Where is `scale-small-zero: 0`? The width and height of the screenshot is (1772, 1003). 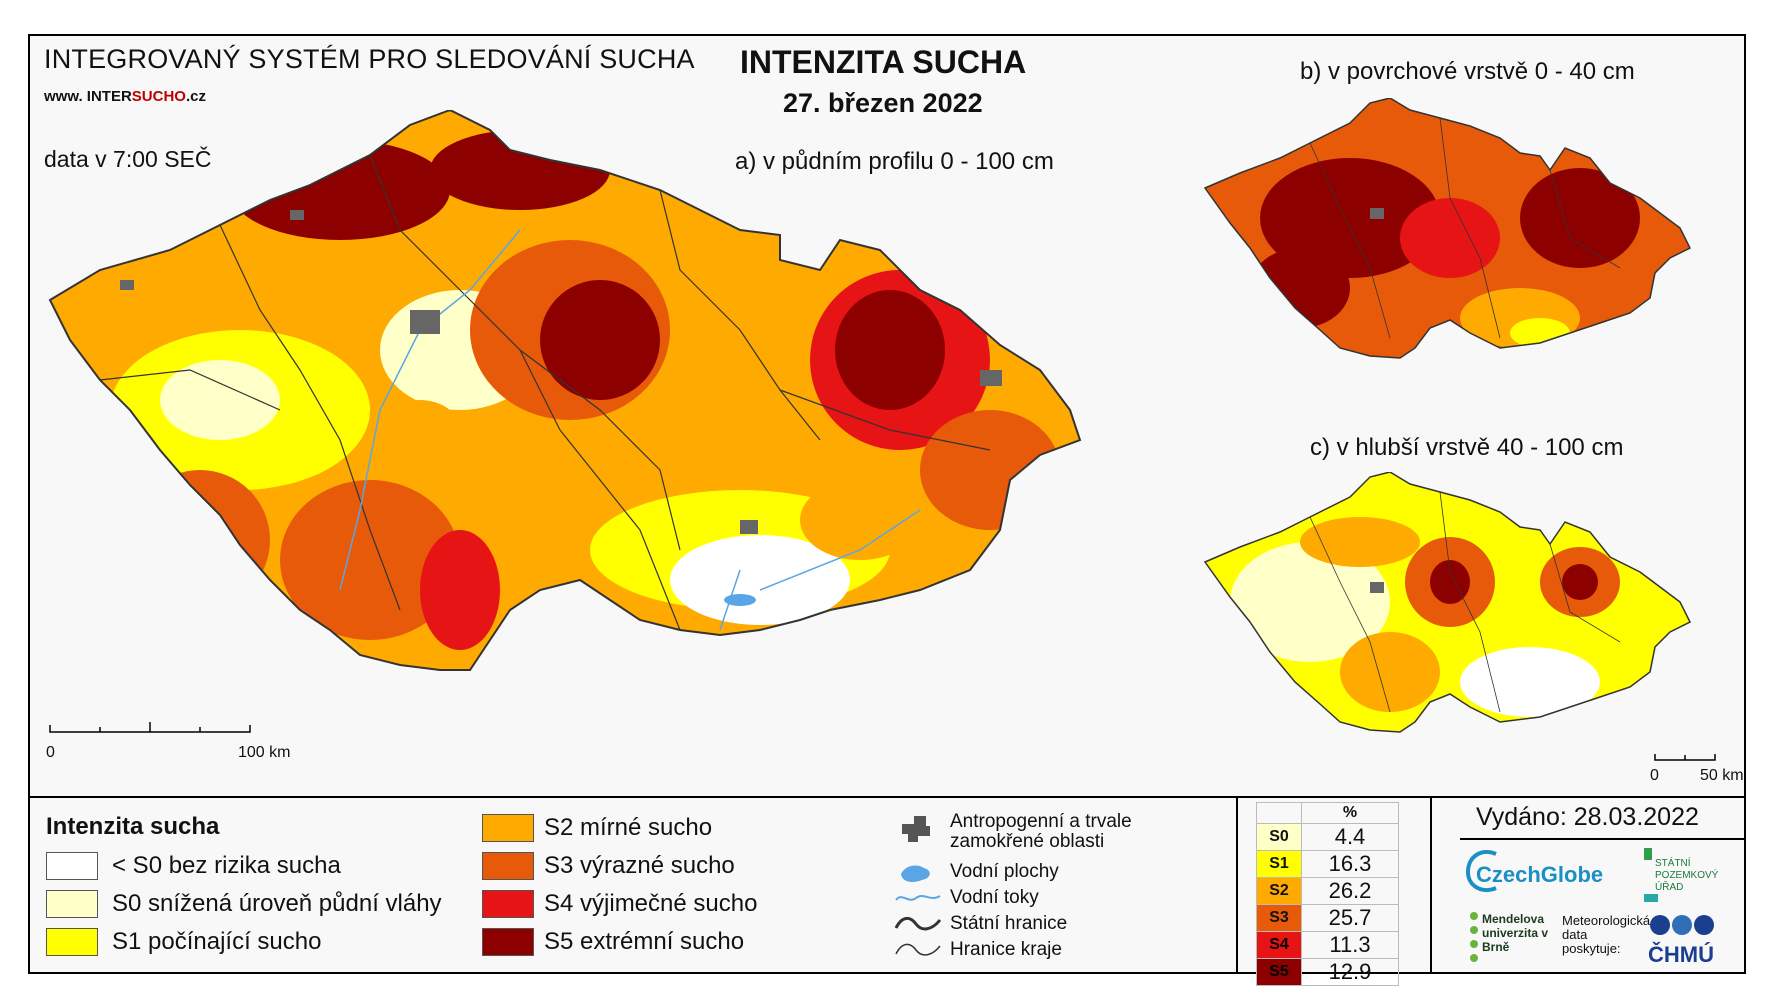 scale-small-zero: 0 is located at coordinates (1654, 775).